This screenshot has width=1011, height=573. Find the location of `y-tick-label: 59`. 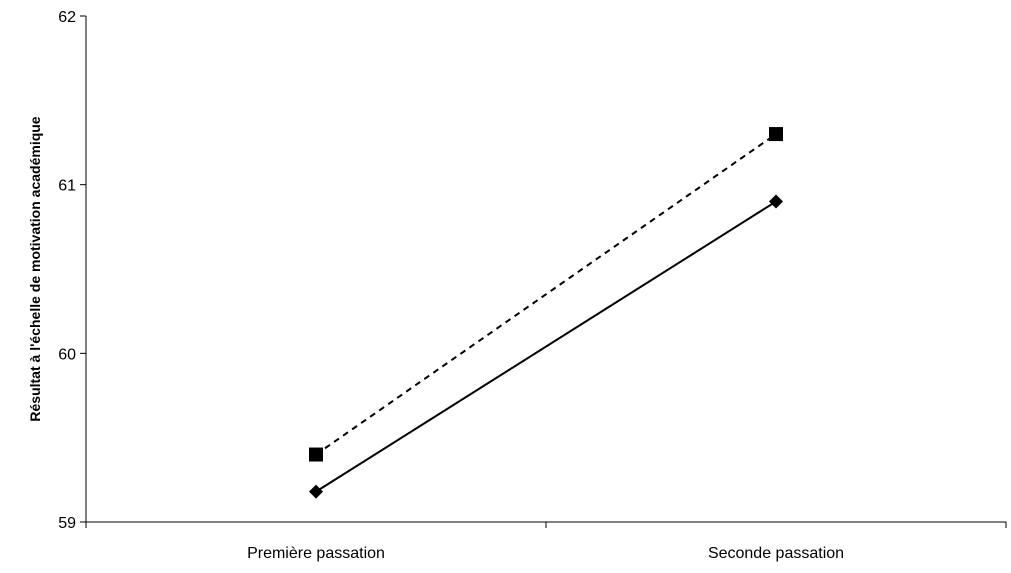

y-tick-label: 59 is located at coordinates (67, 523).